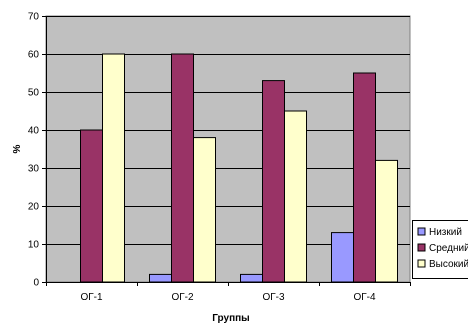 This screenshot has width=468, height=323. What do you see at coordinates (36, 283) in the screenshot?
I see `y-tick-label: 0` at bounding box center [36, 283].